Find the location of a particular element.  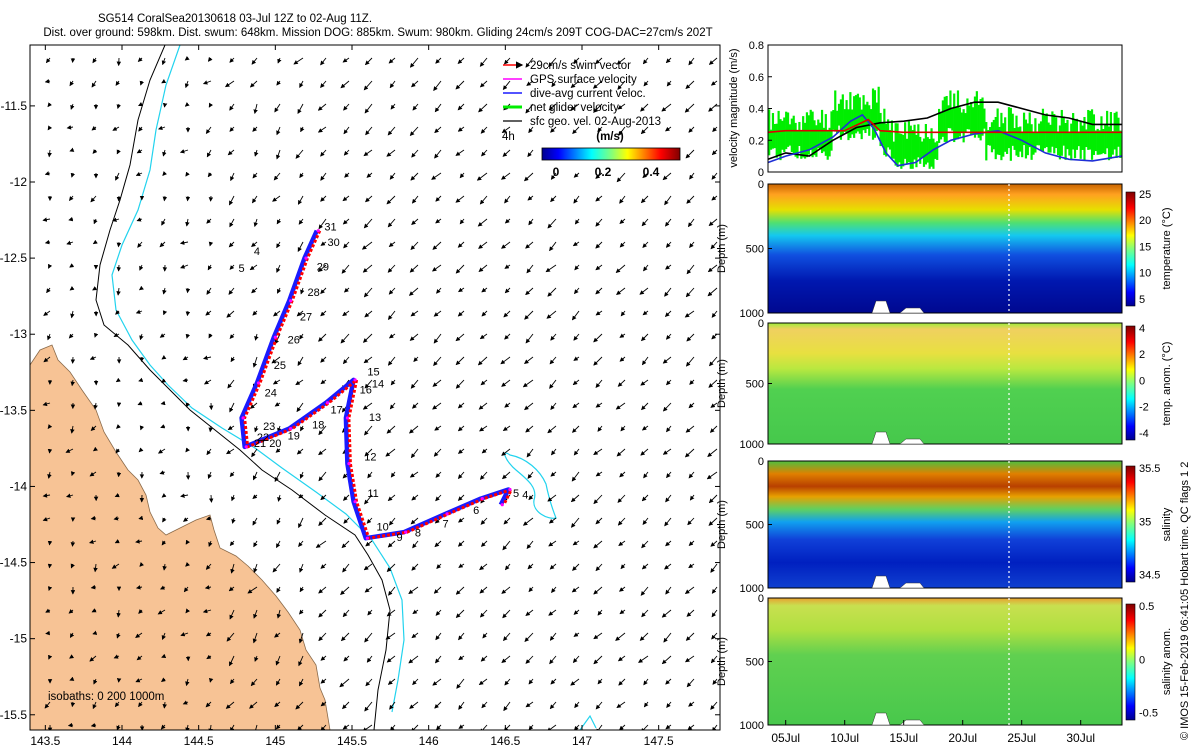

section-cbar-tick: 5 is located at coordinates (1142, 300).